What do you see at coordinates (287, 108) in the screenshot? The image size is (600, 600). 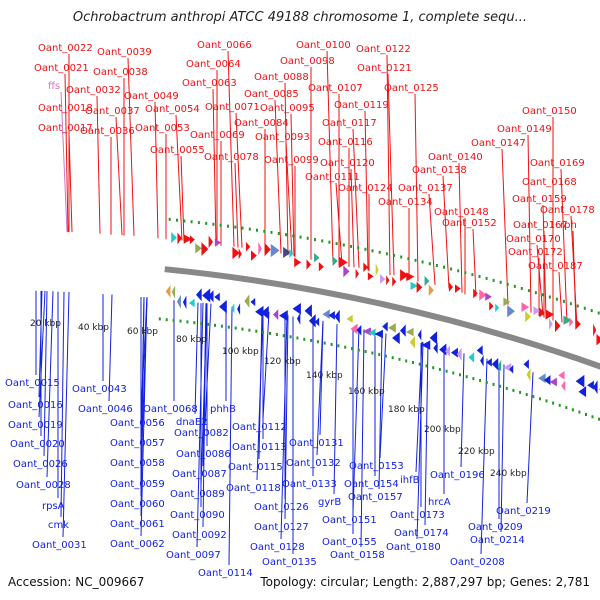 I see `gene-label: Oant_0095` at bounding box center [287, 108].